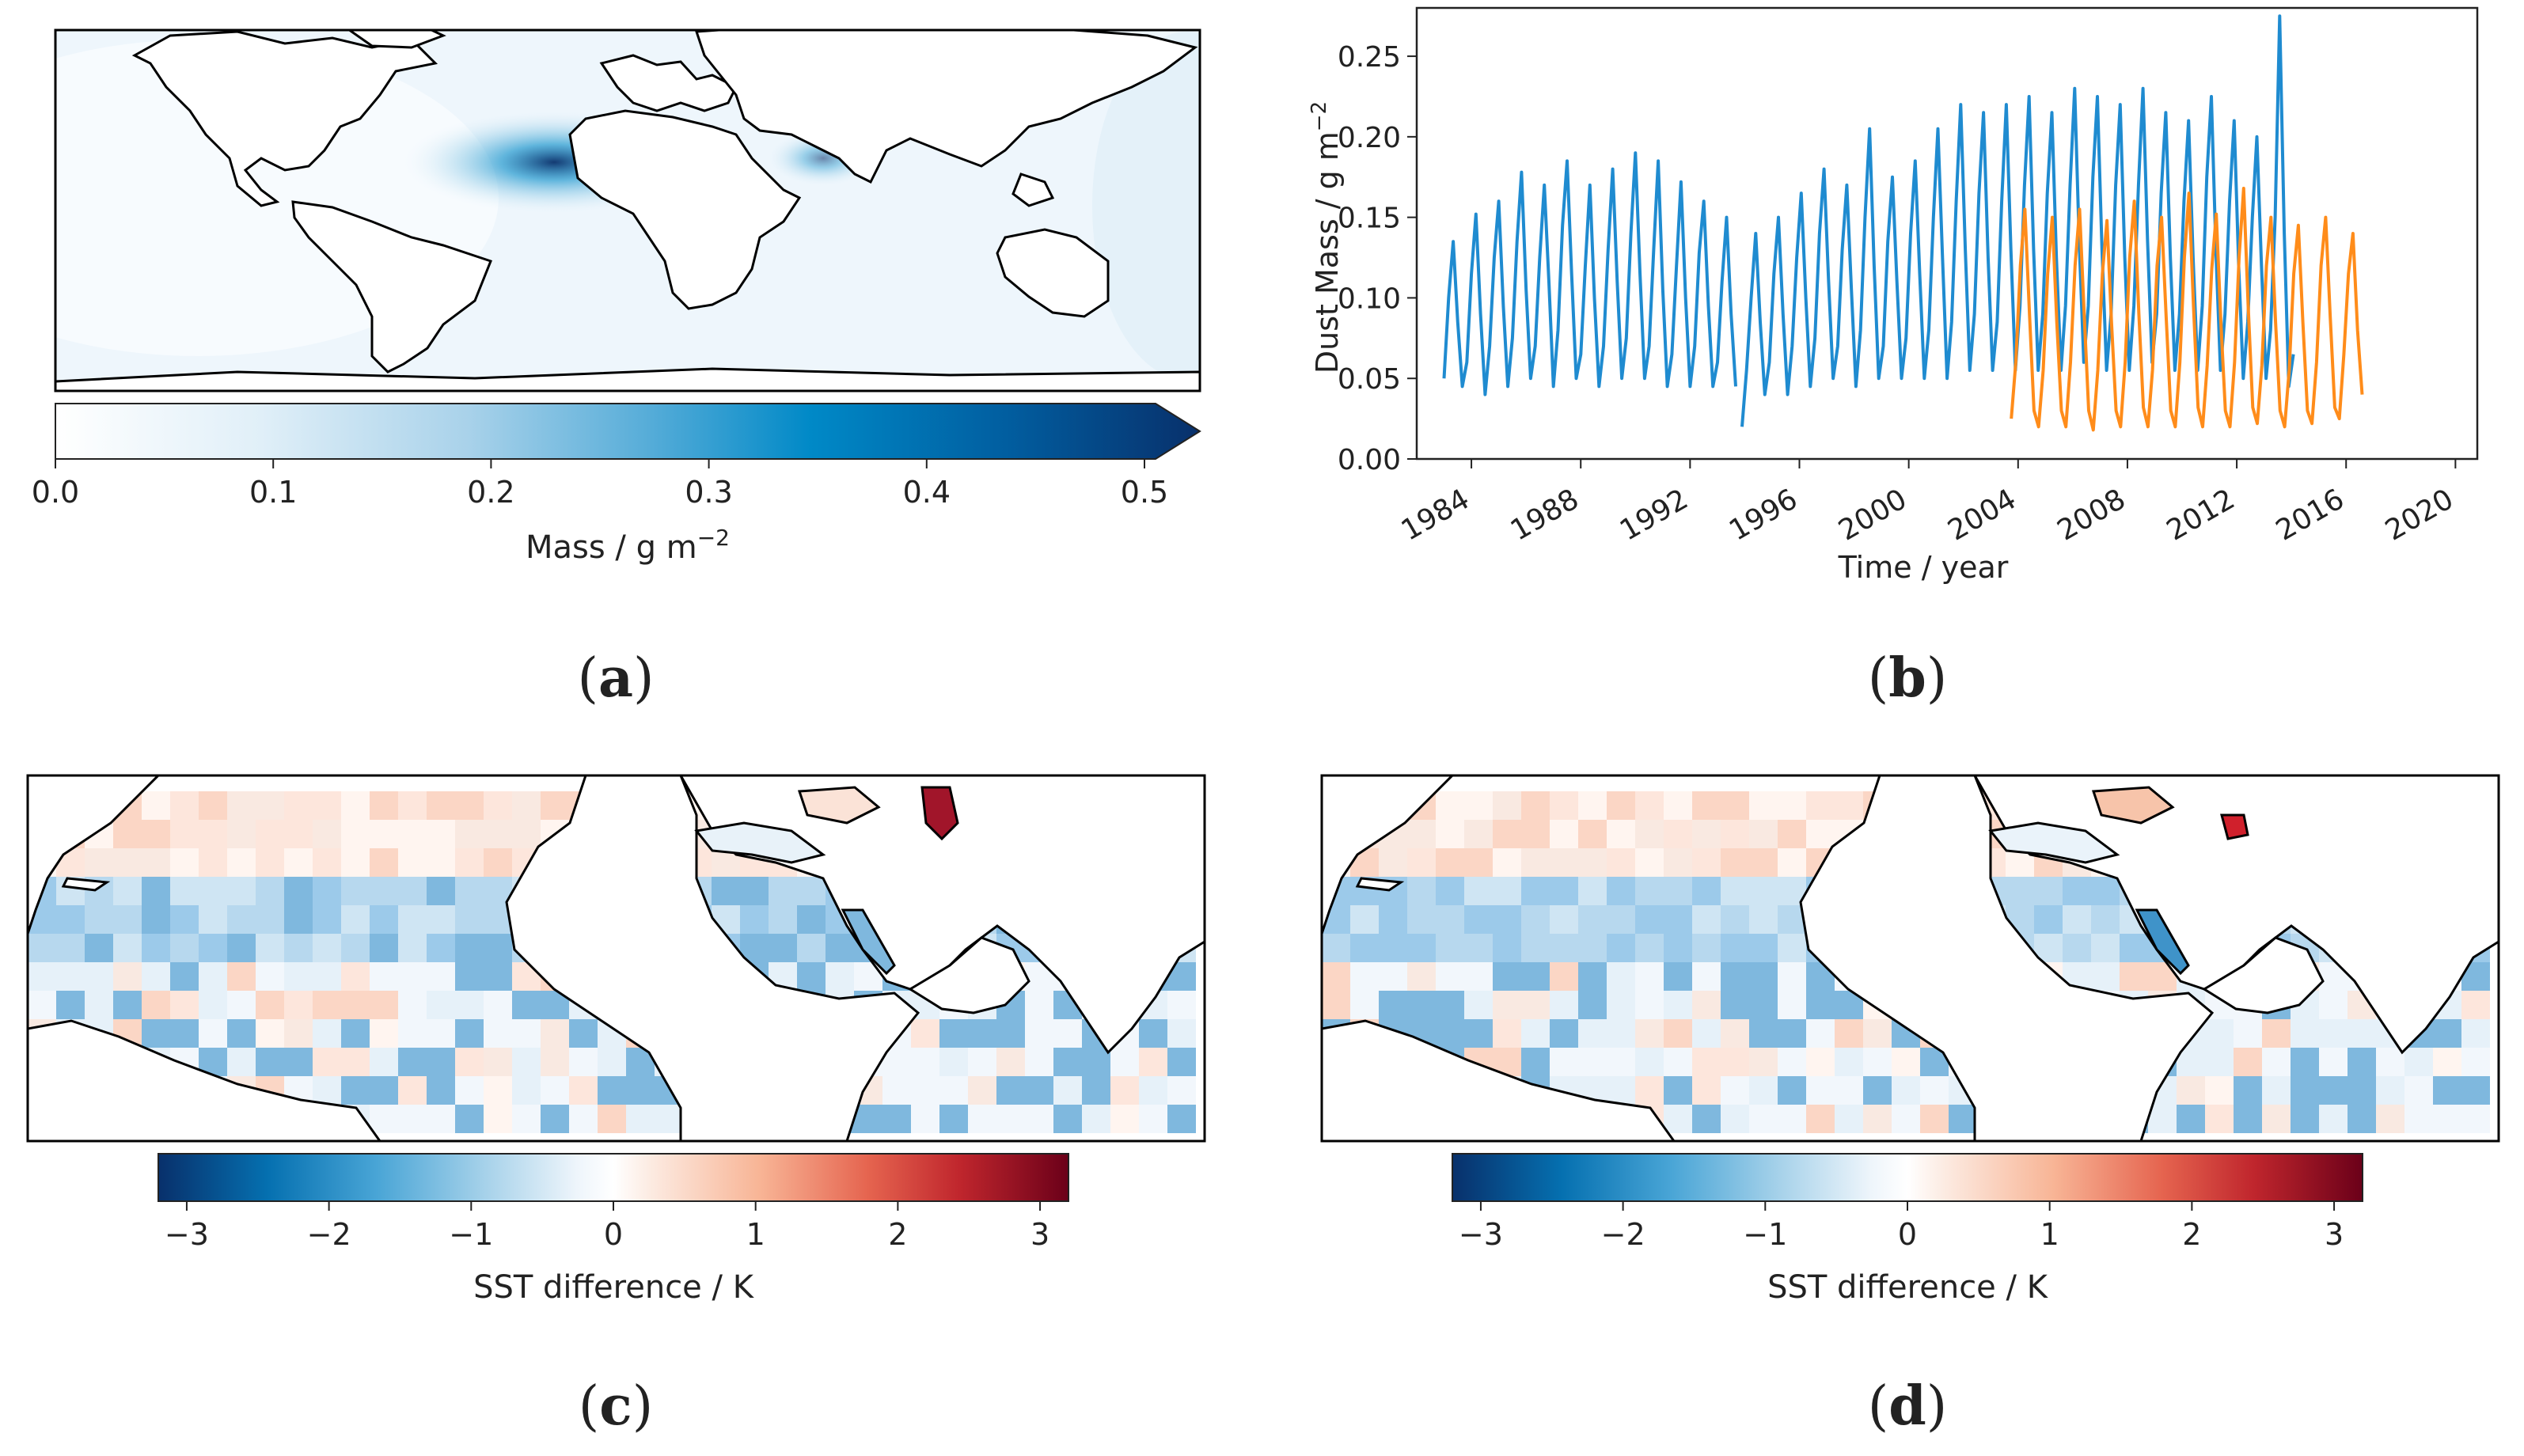  What do you see at coordinates (1388, 855) in the screenshot?
I see `map-d-north-america` at bounding box center [1388, 855].